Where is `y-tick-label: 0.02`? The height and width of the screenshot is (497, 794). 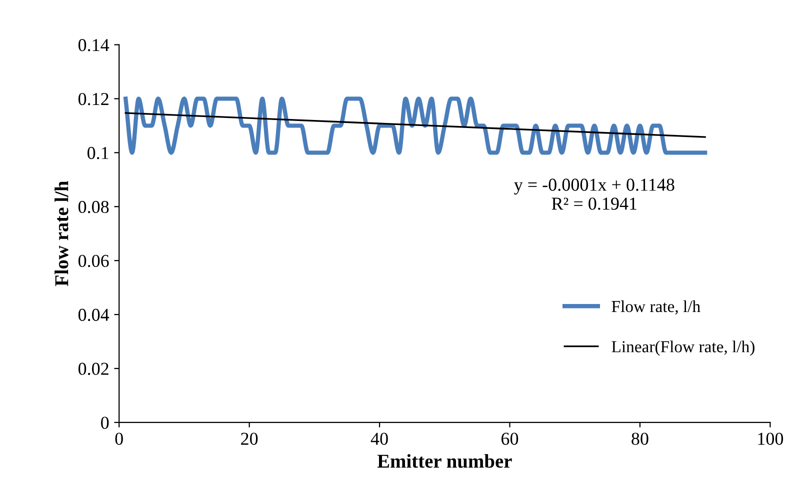
y-tick-label: 0.02 is located at coordinates (93, 369).